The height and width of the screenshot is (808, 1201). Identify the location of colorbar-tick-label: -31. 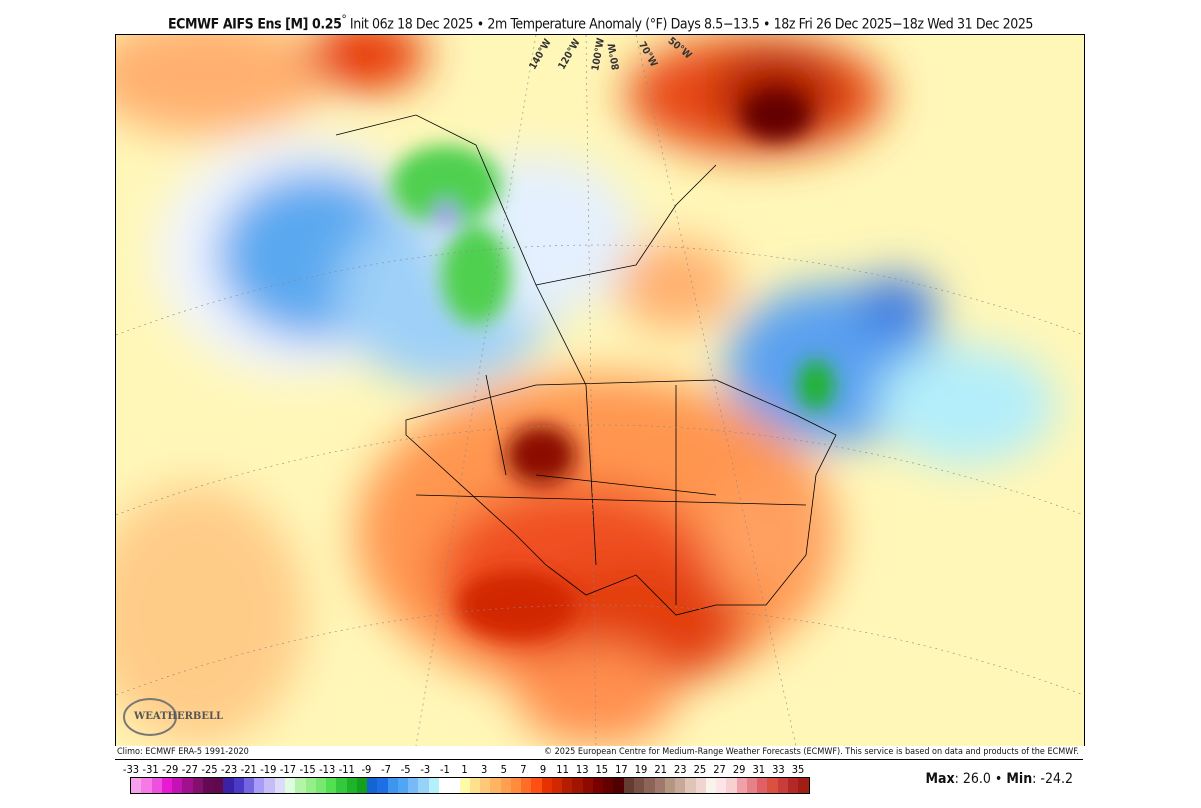
(150, 769).